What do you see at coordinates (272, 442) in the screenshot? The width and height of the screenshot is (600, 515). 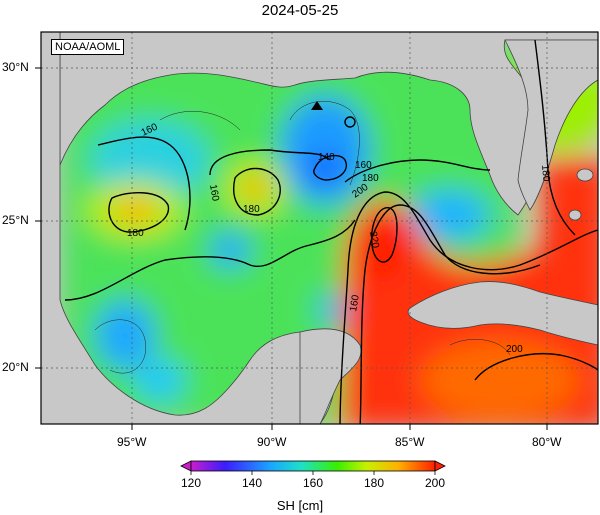 I see `lon-tick-label: 90°W` at bounding box center [272, 442].